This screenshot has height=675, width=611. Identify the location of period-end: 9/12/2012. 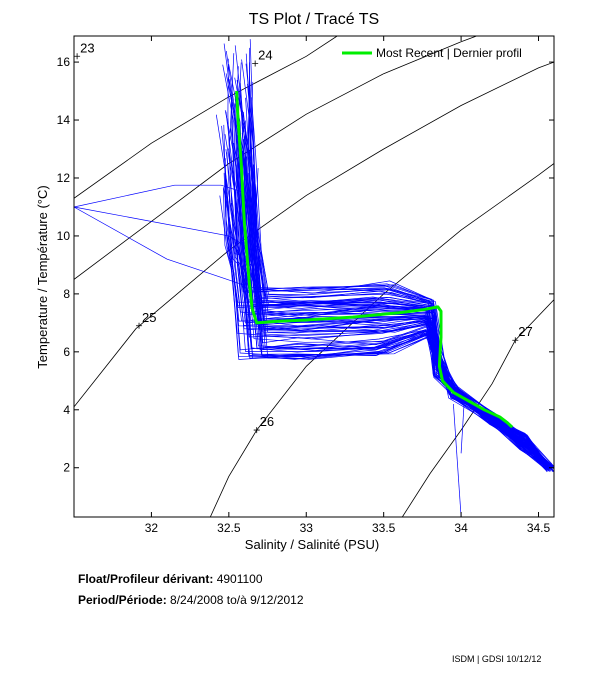
(277, 600).